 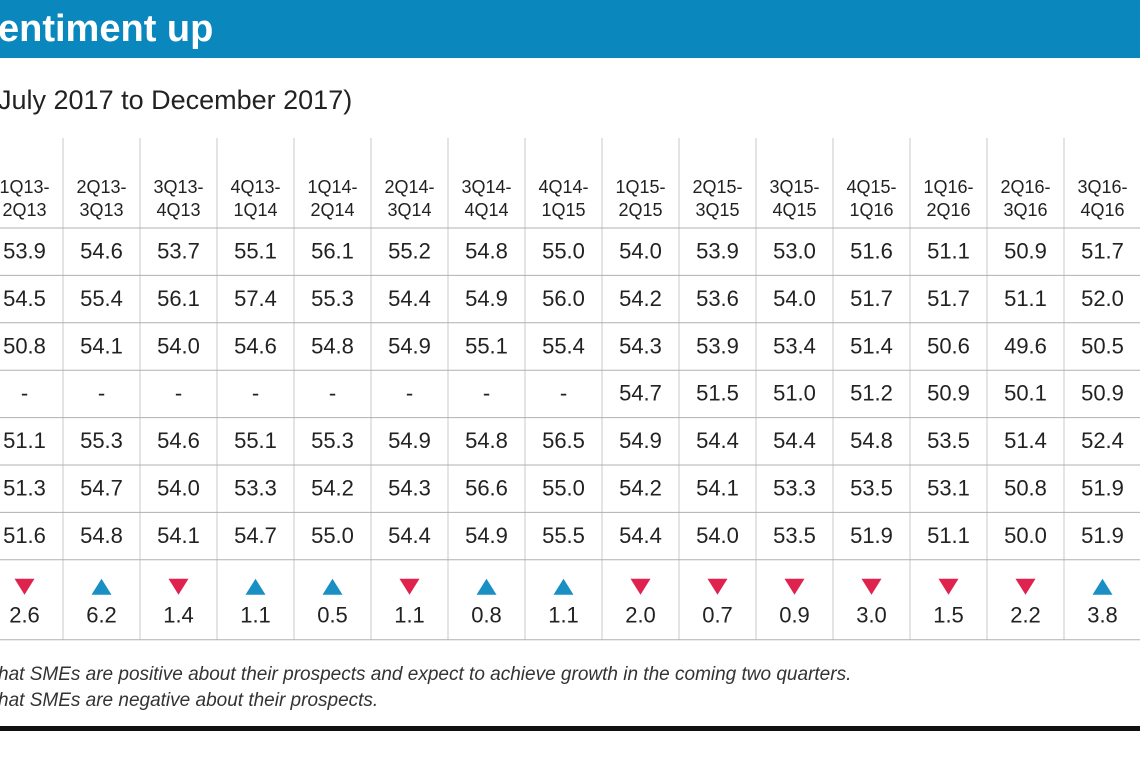 I want to click on column-header: 2Q13-, so click(x=101, y=187).